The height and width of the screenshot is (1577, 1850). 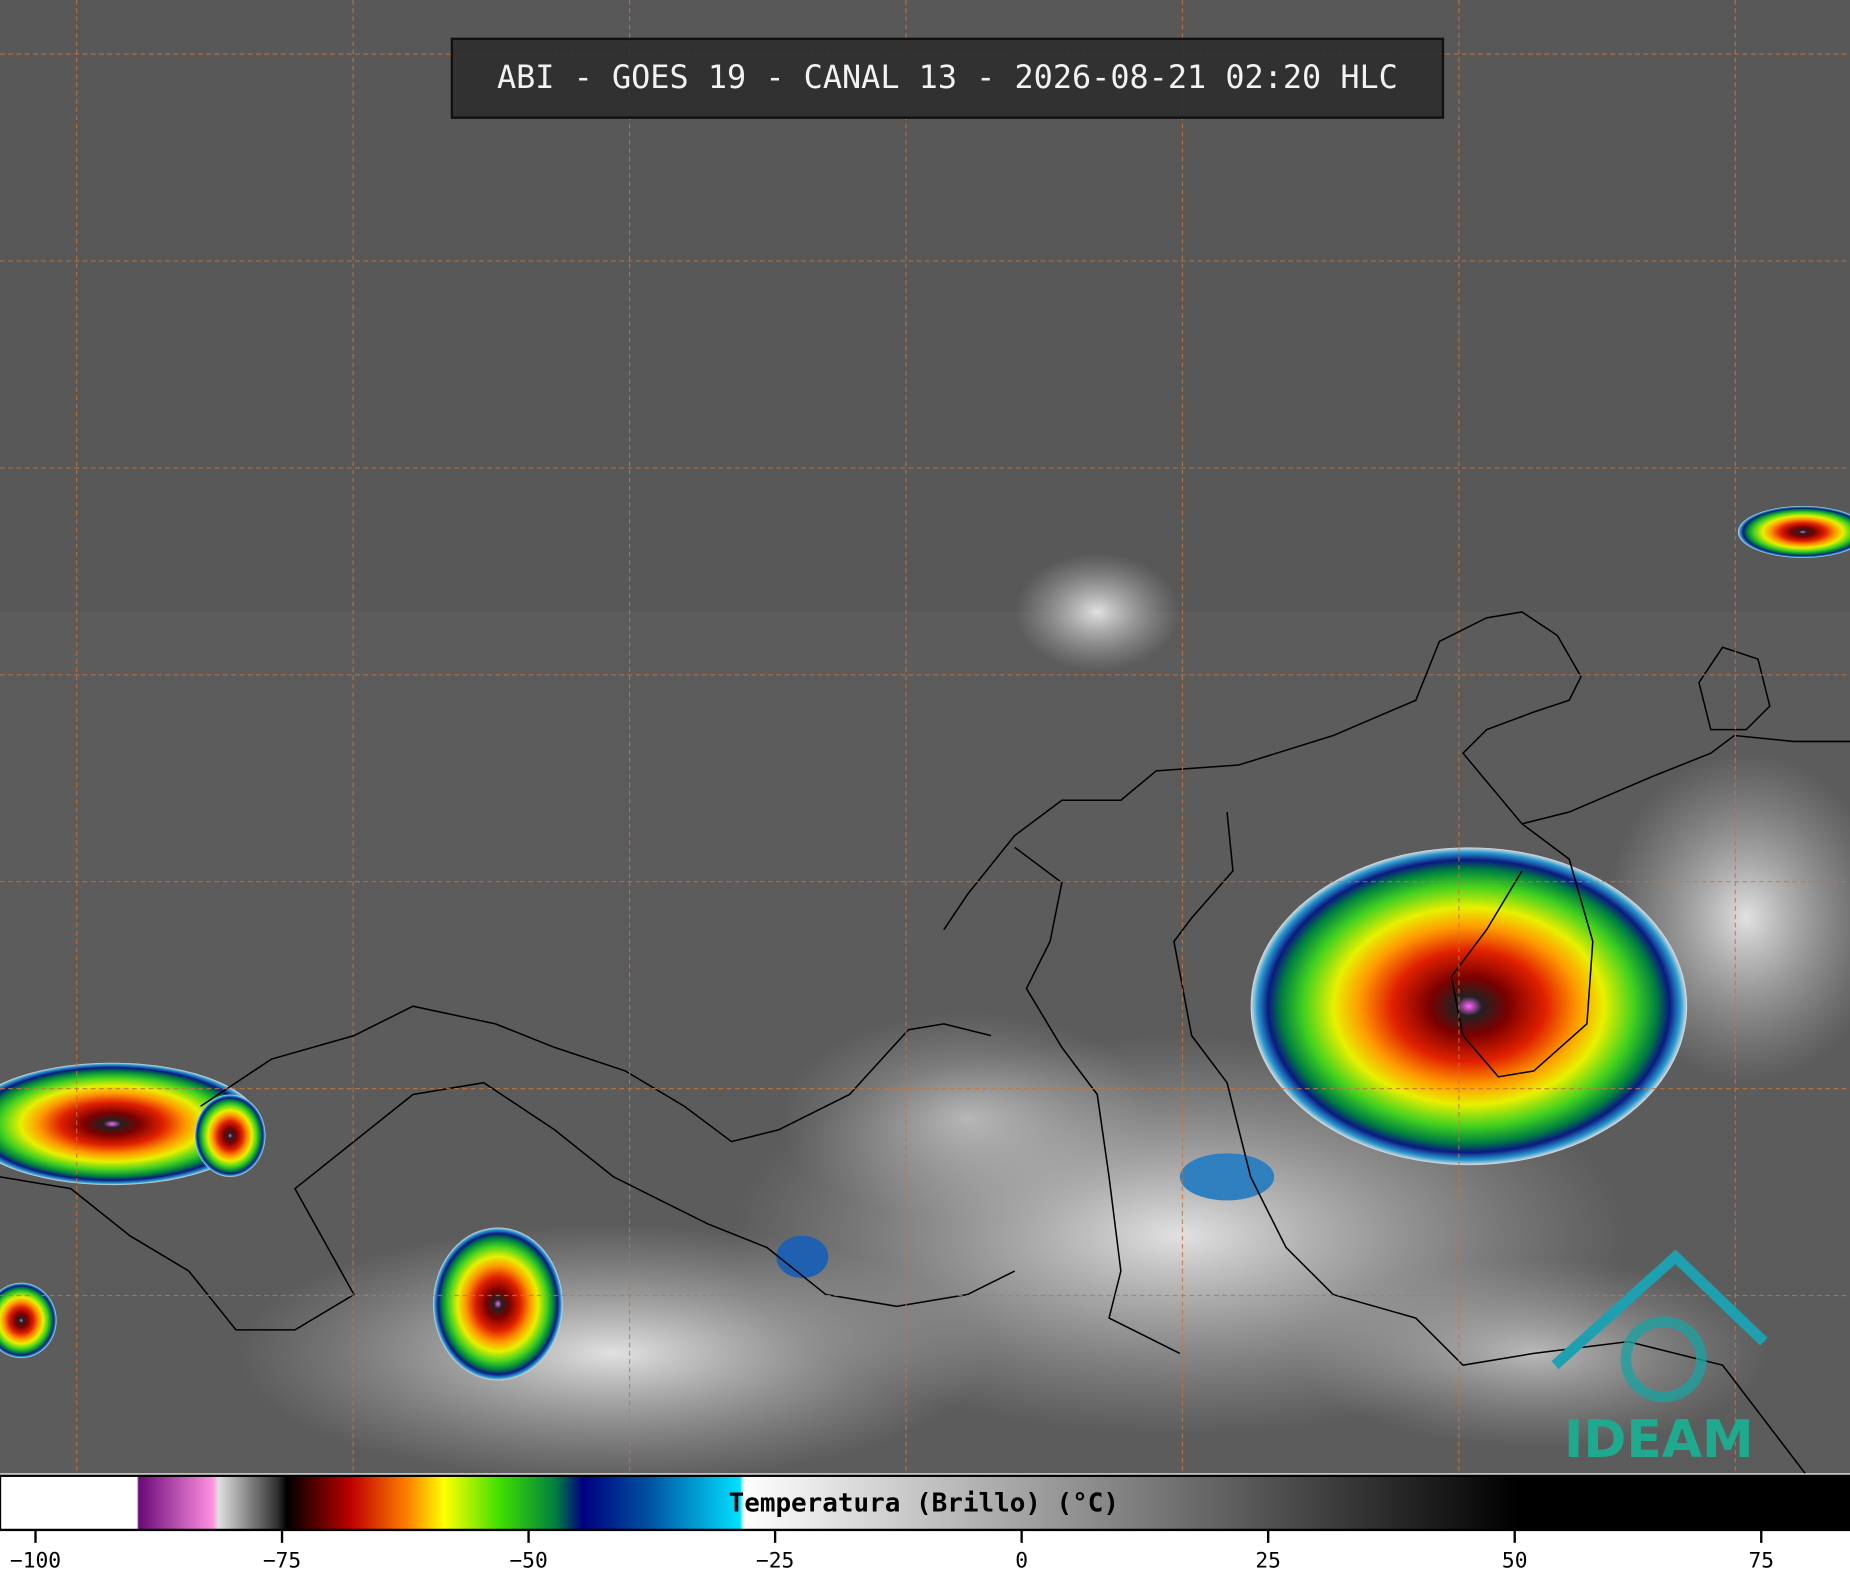 I want to click on colorbar-label: Temperatura (Brillo) (°C), so click(x=924, y=1504).